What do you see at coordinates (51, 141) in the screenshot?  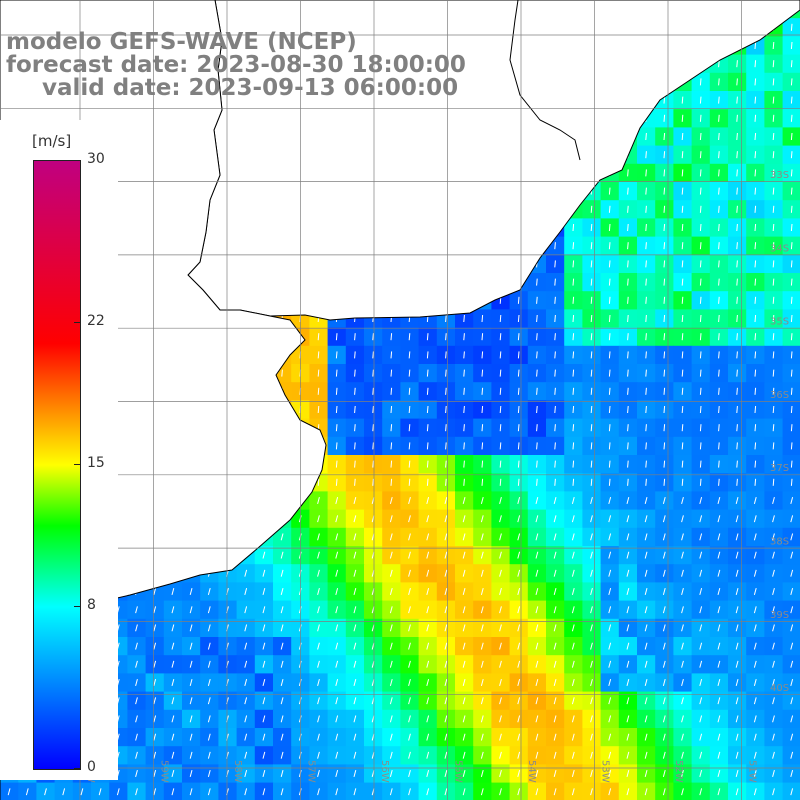 I see `colorbar-unit: [m/s]` at bounding box center [51, 141].